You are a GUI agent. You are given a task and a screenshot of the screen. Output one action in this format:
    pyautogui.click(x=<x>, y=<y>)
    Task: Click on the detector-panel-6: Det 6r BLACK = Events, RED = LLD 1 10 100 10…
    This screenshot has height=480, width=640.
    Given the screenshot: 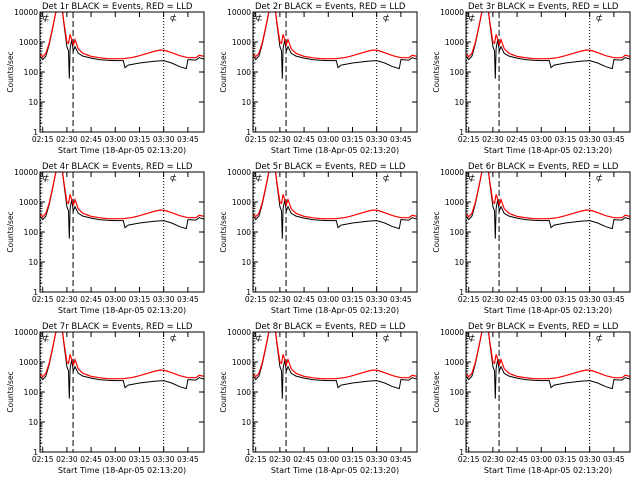 What is the action you would take?
    pyautogui.click(x=532, y=240)
    